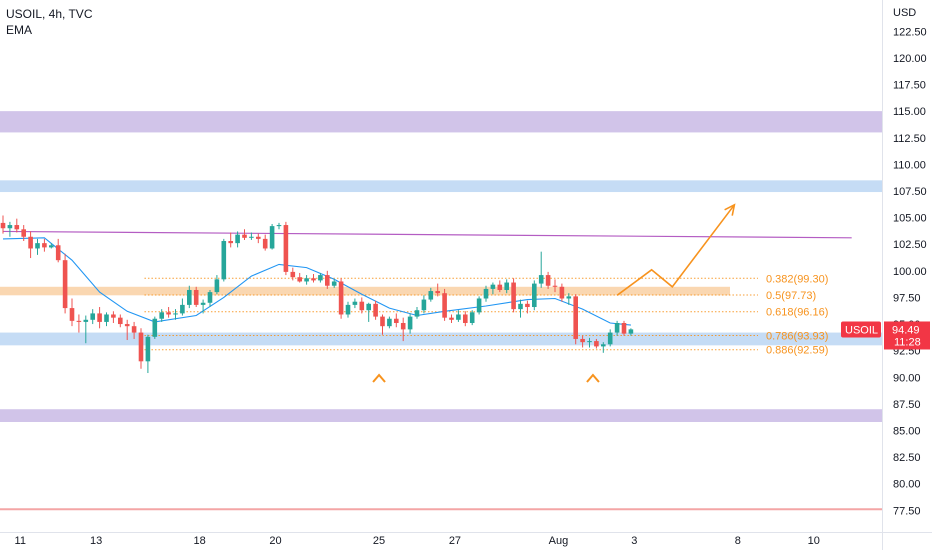  I want to click on legend-symbol: USOIL, 4h, TVC, so click(49, 14).